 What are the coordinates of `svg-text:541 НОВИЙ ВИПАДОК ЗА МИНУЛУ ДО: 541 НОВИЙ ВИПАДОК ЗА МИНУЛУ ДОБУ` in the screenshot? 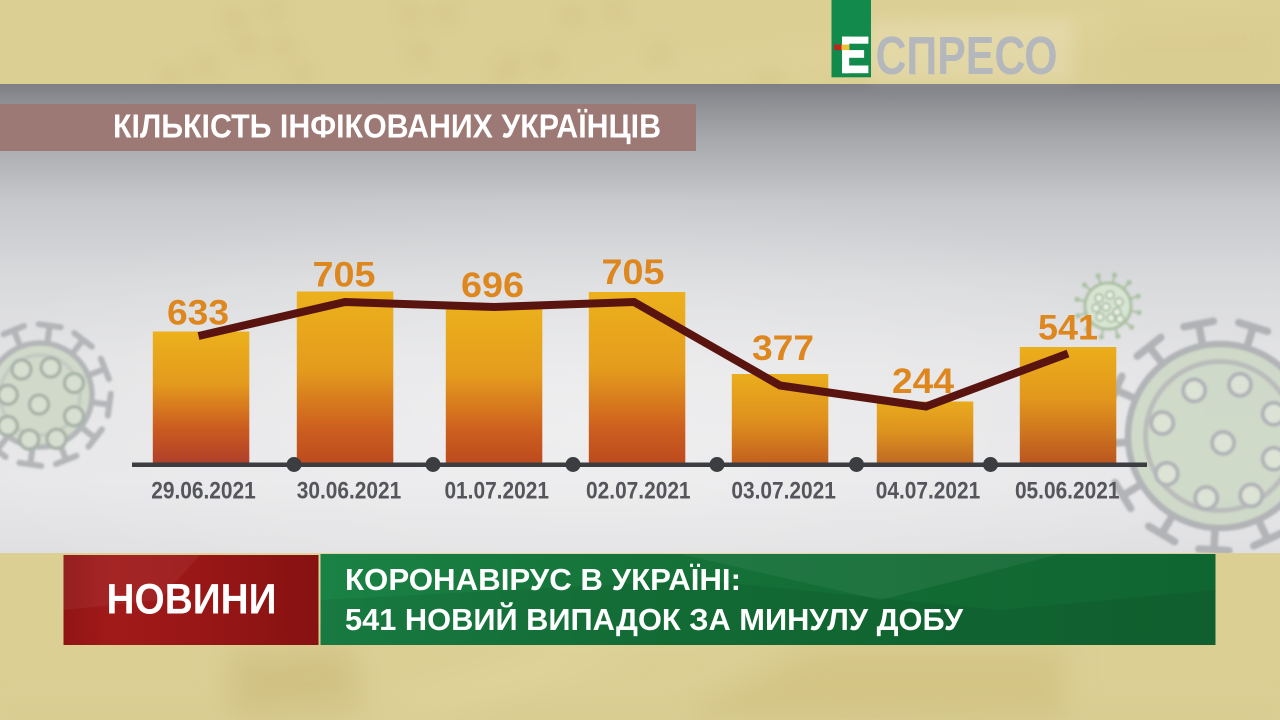 It's located at (654, 619).